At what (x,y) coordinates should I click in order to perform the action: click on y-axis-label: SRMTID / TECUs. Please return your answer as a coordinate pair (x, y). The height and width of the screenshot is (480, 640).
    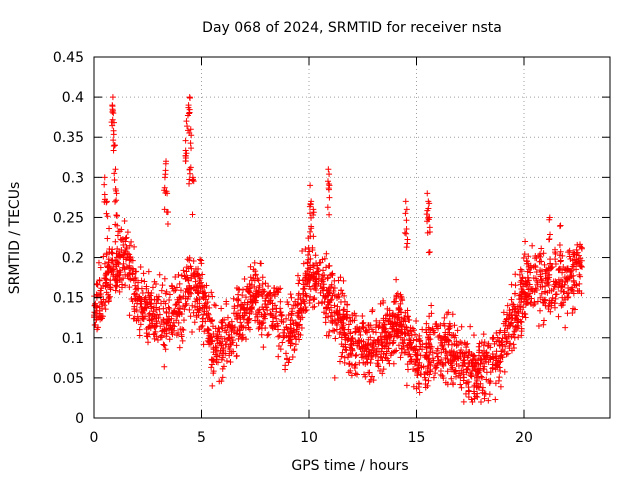
    Looking at the image, I should click on (15, 238).